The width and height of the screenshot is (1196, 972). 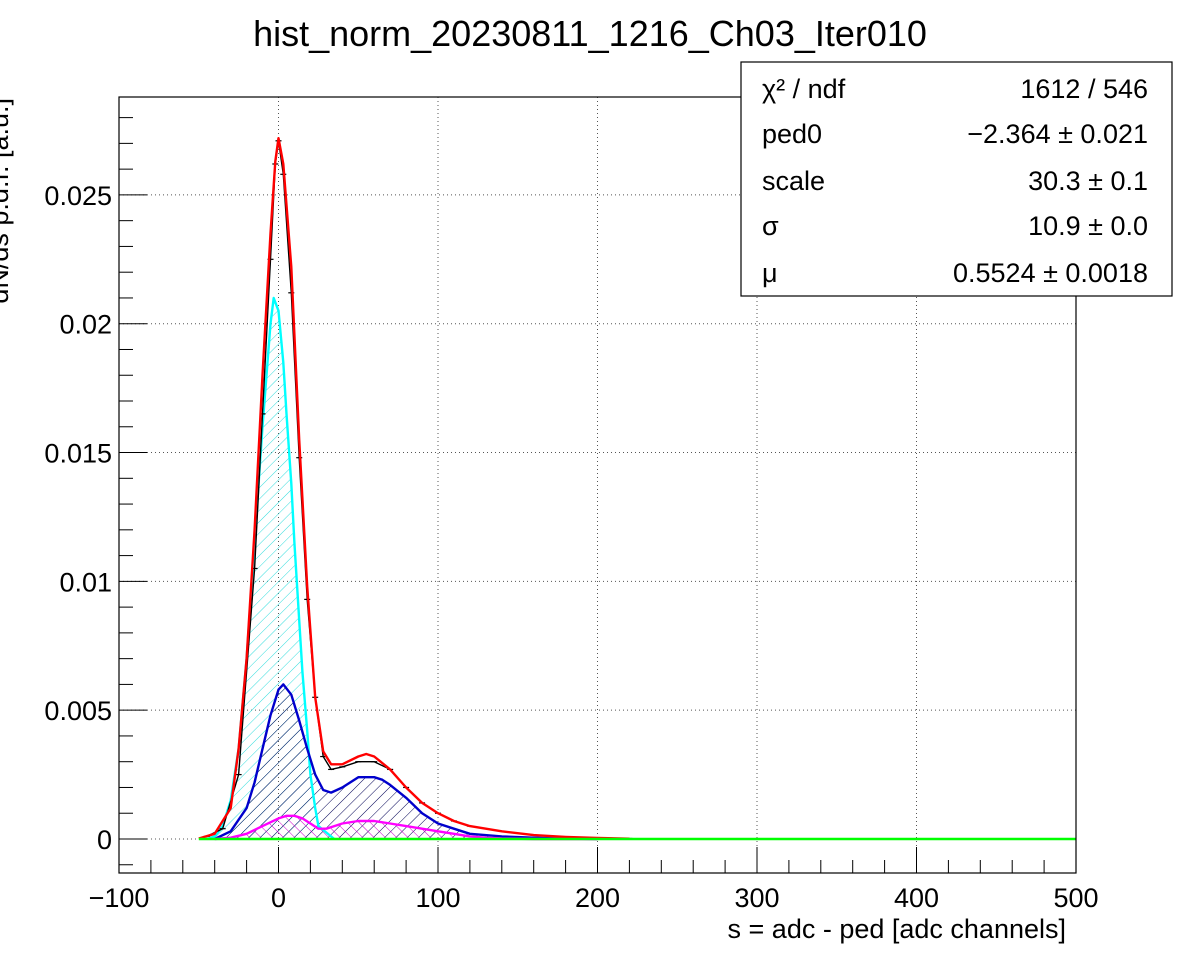 I want to click on stats-key-ped0: ped0, so click(x=792, y=134).